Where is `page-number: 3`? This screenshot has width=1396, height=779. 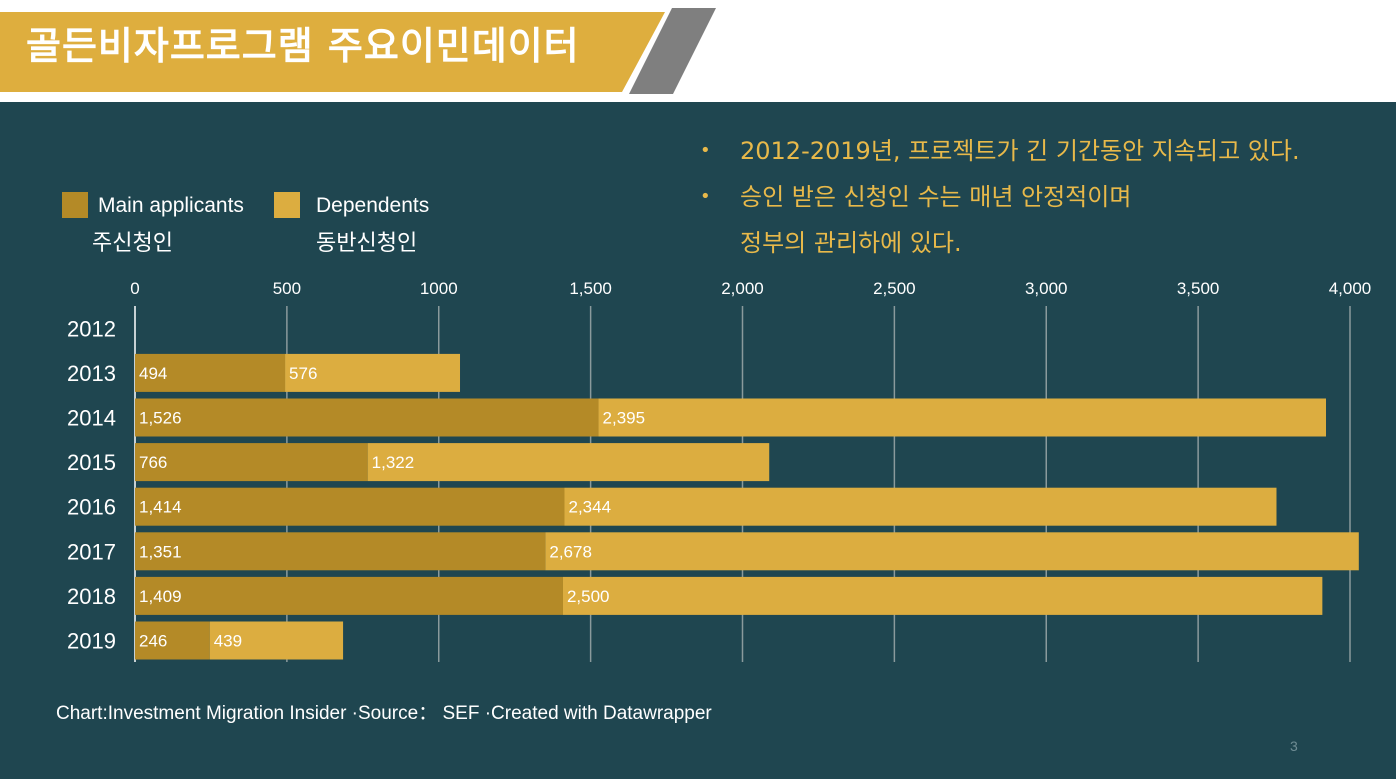
page-number: 3 is located at coordinates (1294, 746).